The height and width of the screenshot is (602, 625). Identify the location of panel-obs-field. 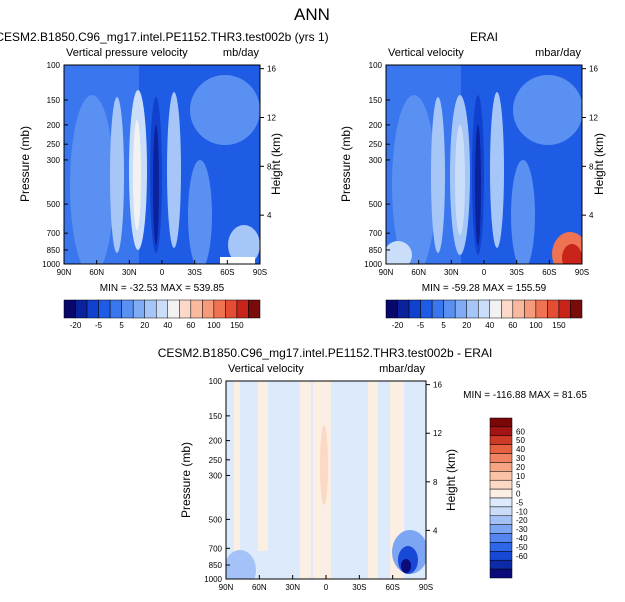
(484, 164).